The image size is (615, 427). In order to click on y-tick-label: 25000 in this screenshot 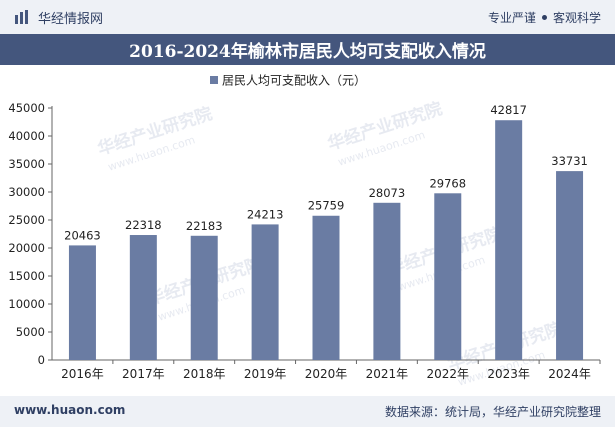, I will do `click(26, 220)`.